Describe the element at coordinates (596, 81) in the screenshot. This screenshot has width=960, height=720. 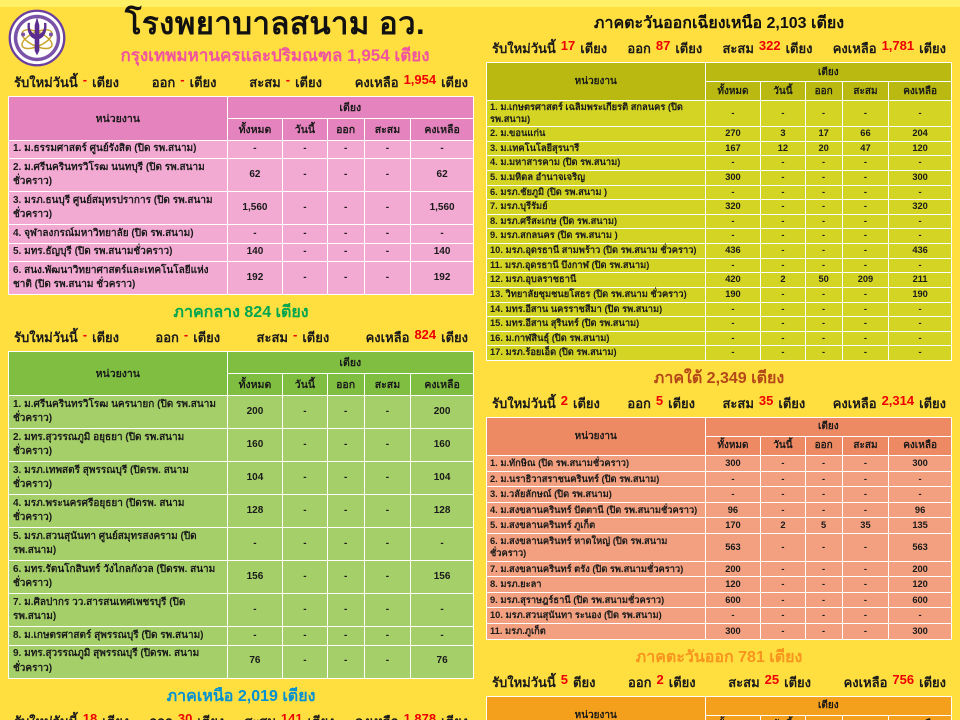
I see `org-column-header: หน่วยงาน` at that location.